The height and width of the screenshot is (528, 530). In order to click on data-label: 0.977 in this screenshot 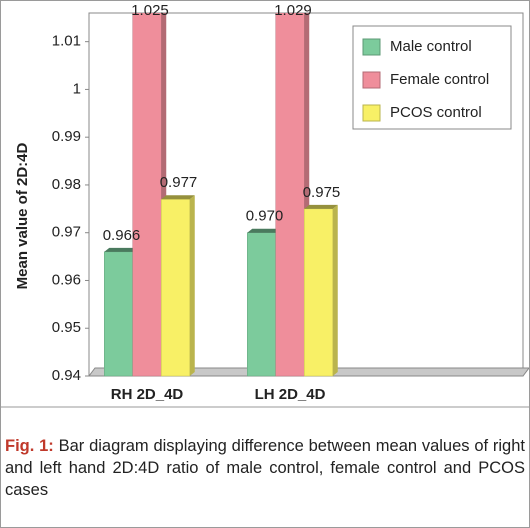, I will do `click(179, 182)`.